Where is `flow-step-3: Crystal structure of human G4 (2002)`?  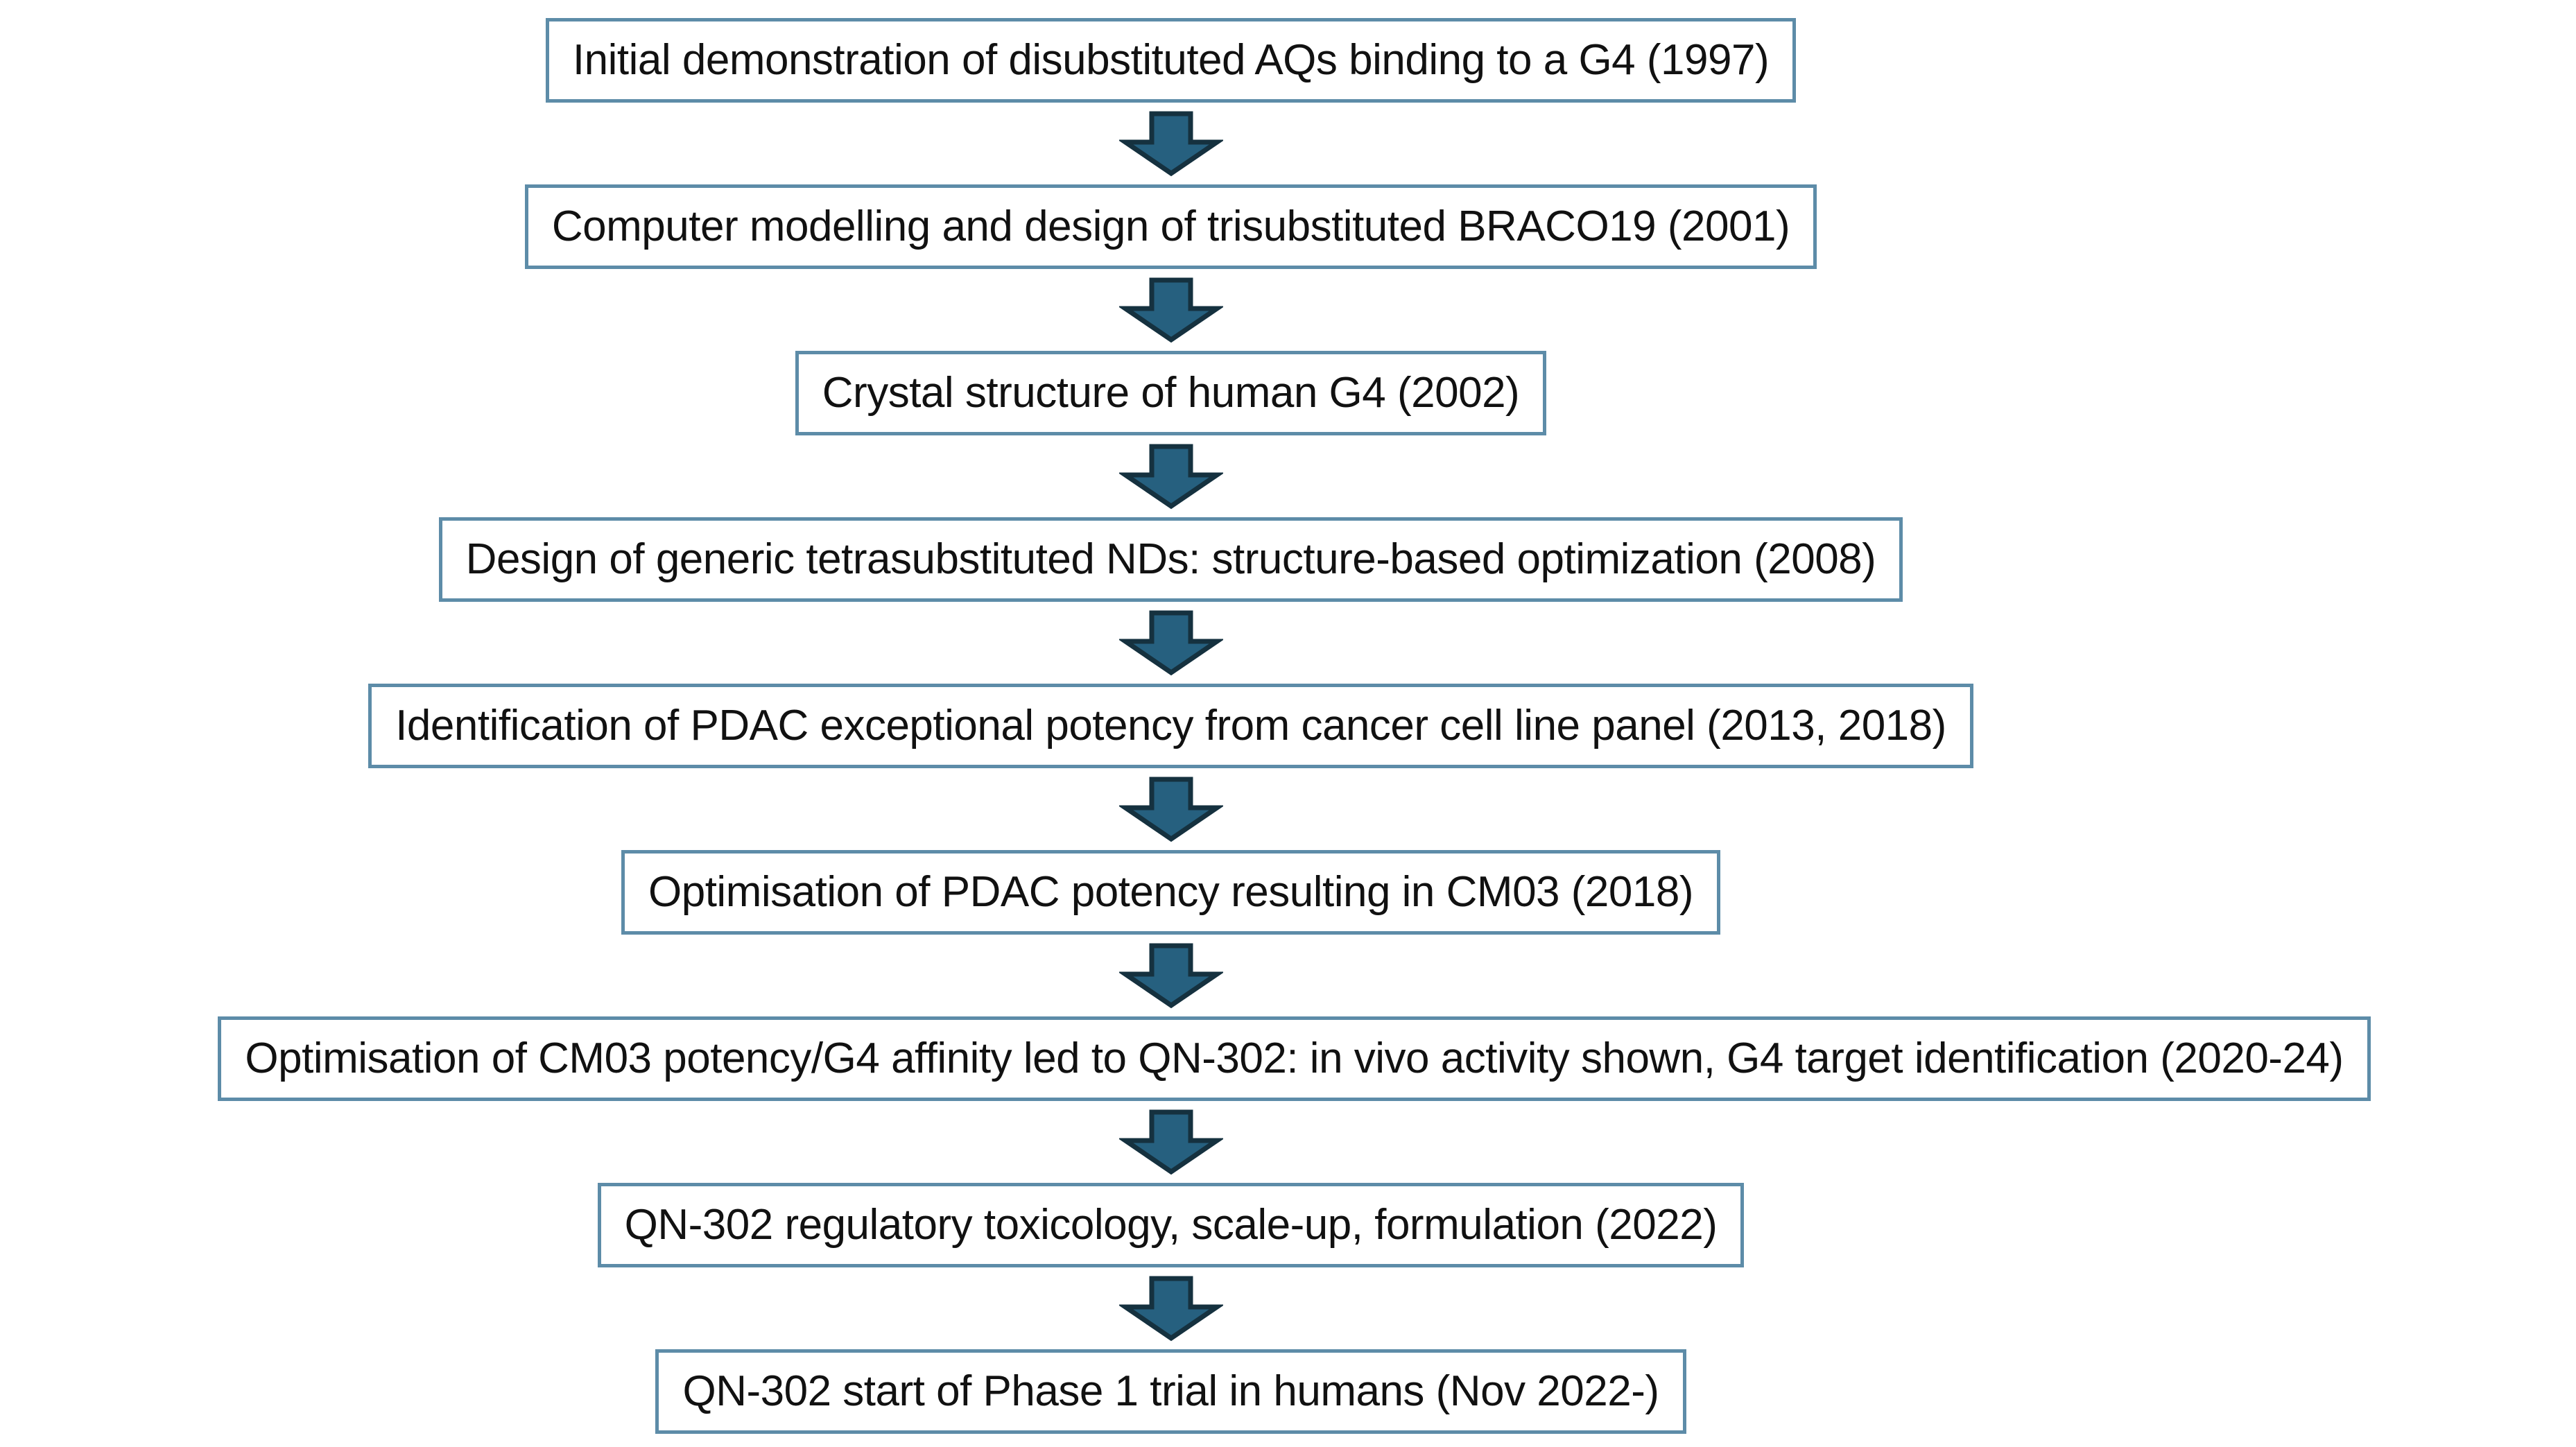
flow-step-3: Crystal structure of human G4 (2002) is located at coordinates (1171, 393).